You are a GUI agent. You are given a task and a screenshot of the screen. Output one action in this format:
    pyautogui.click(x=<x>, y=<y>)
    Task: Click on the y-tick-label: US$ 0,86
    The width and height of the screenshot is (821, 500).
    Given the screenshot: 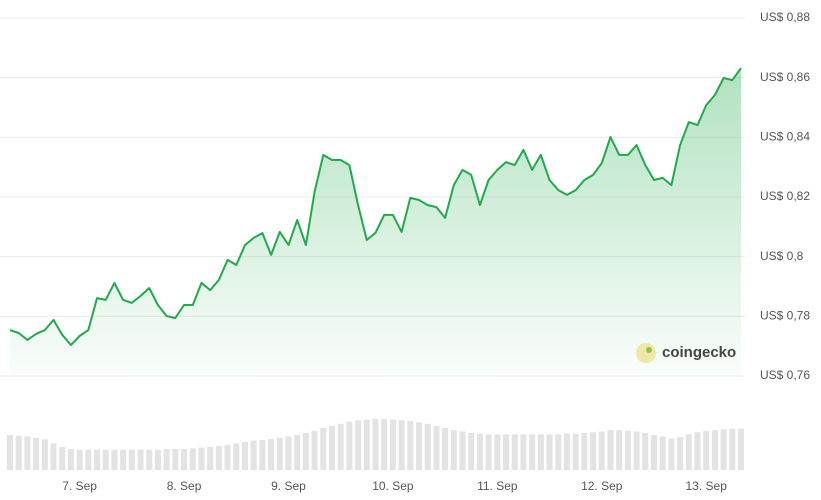 What is the action you would take?
    pyautogui.click(x=785, y=77)
    